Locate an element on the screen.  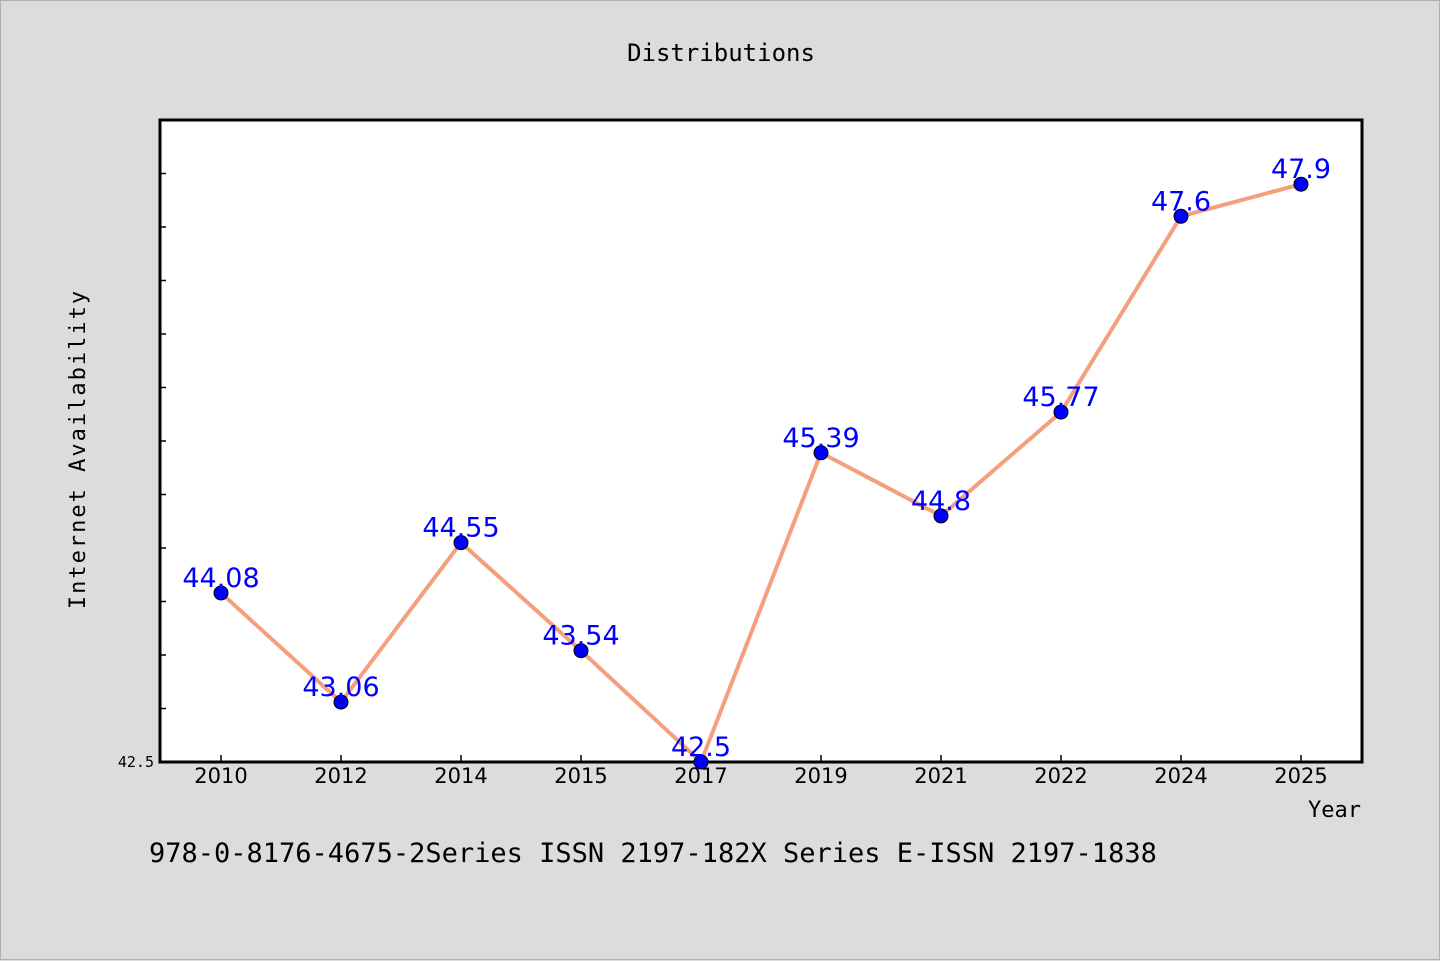
x-tick-label: 2014 is located at coordinates (460, 776).